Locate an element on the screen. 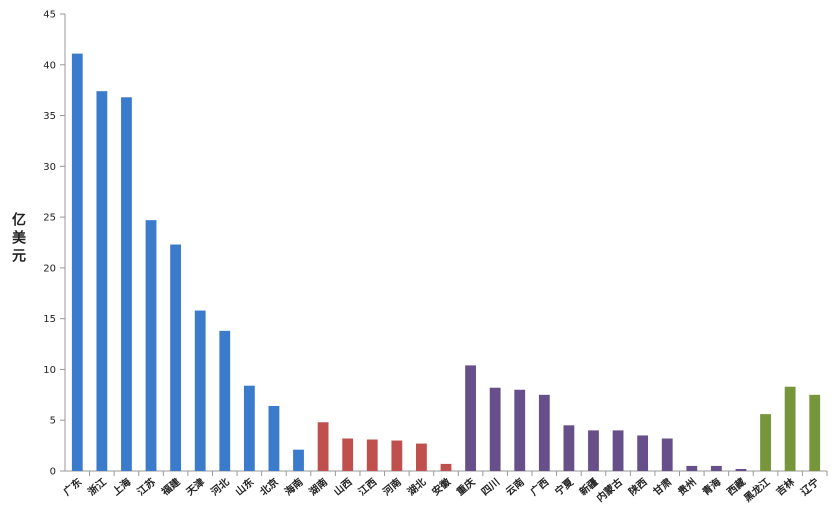  y-tick-label: 25 is located at coordinates (49, 218).